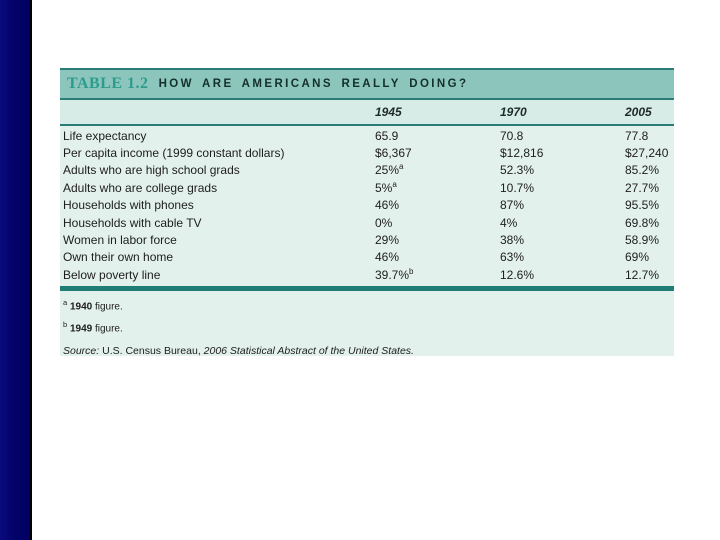 This screenshot has height=540, width=720. I want to click on footnote-year: 1949, so click(81, 329).